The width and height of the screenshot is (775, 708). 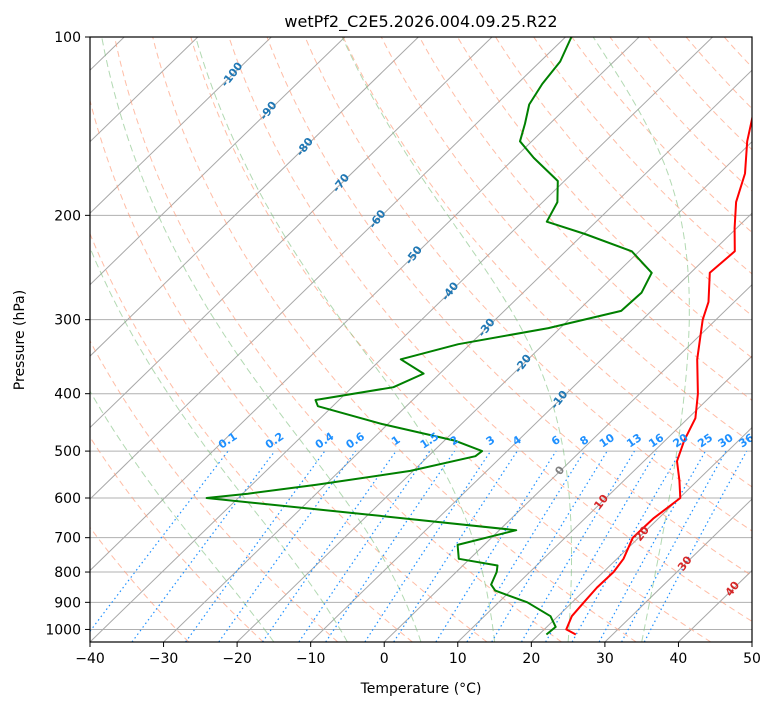 I want to click on y-tick-label: 900, so click(x=67, y=603).